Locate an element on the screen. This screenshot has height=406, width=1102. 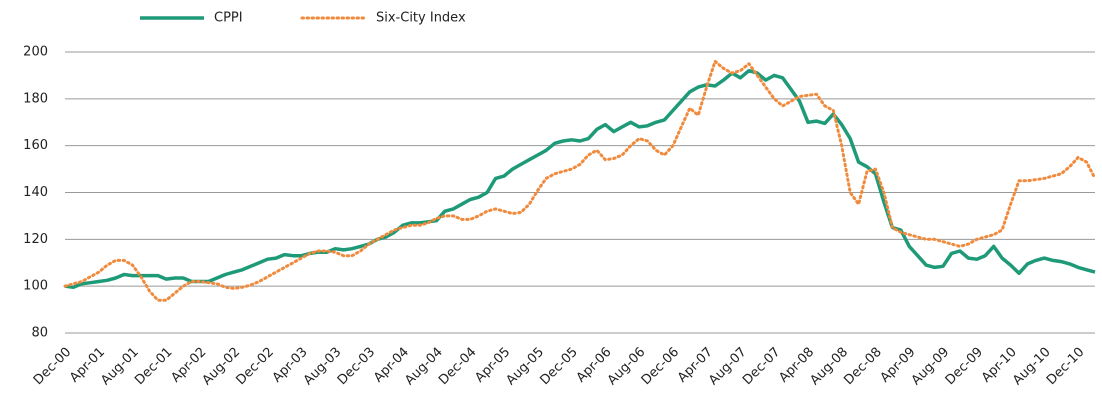
legend-label: CPPI is located at coordinates (228, 18).